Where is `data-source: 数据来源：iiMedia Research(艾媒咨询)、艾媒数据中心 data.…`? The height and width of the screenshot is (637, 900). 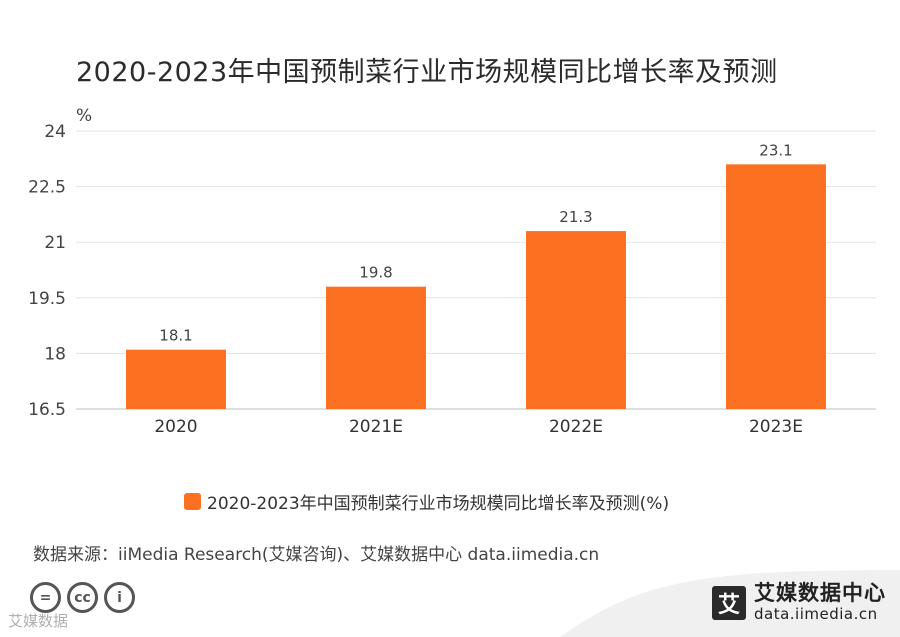 data-source: 数据来源：iiMedia Research(艾媒咨询)、艾媒数据中心 data.… is located at coordinates (316, 555).